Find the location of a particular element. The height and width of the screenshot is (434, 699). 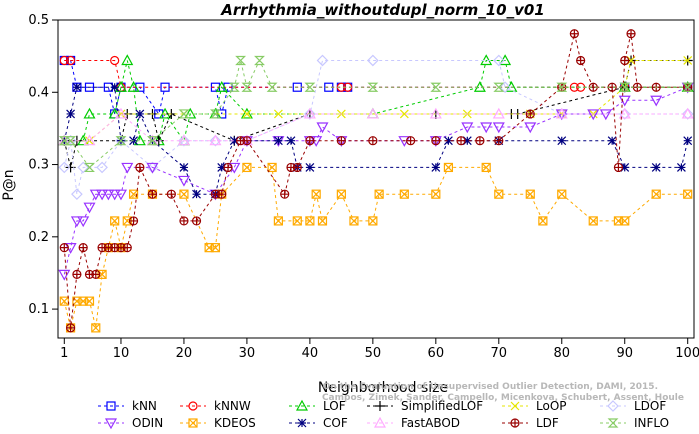

x-tick-label: 1 is located at coordinates (64, 353).